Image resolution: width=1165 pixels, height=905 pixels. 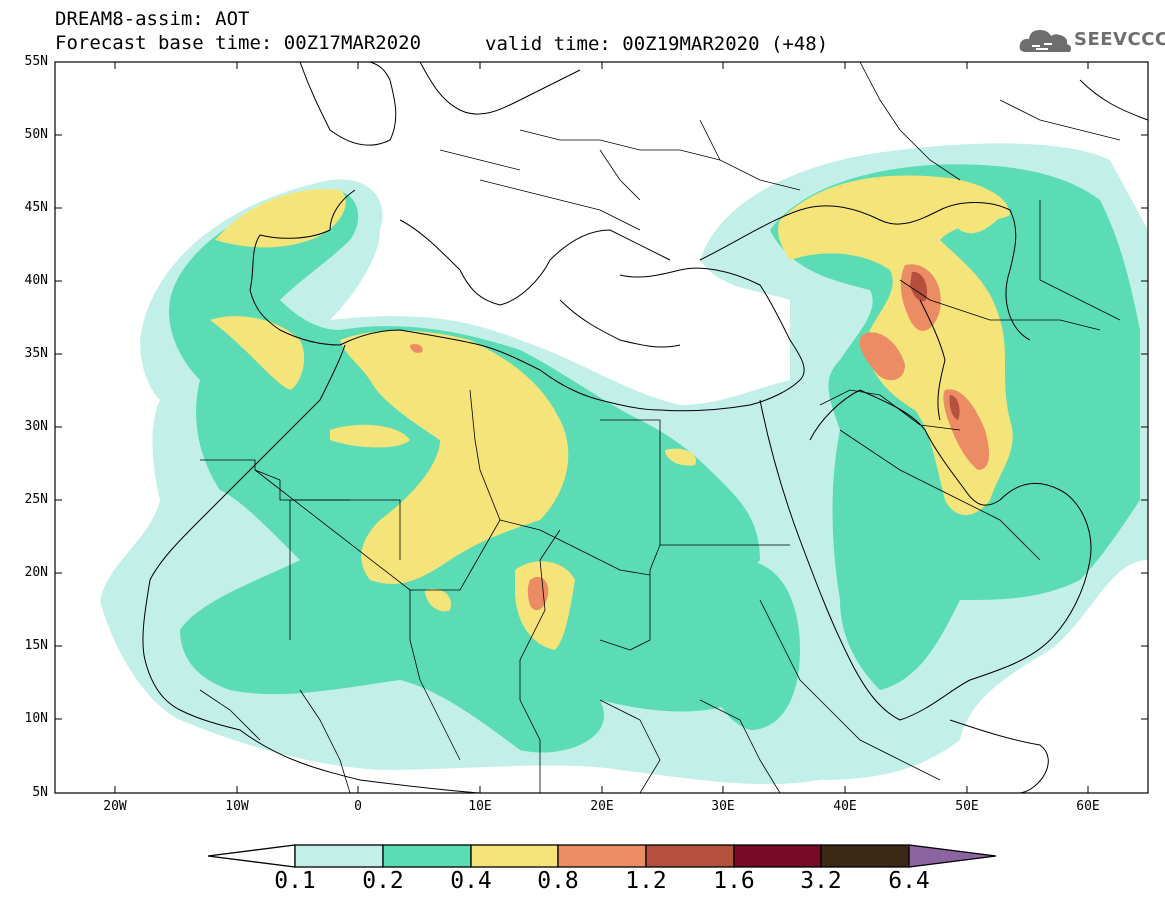 What do you see at coordinates (723, 806) in the screenshot?
I see `lon-label: 30E` at bounding box center [723, 806].